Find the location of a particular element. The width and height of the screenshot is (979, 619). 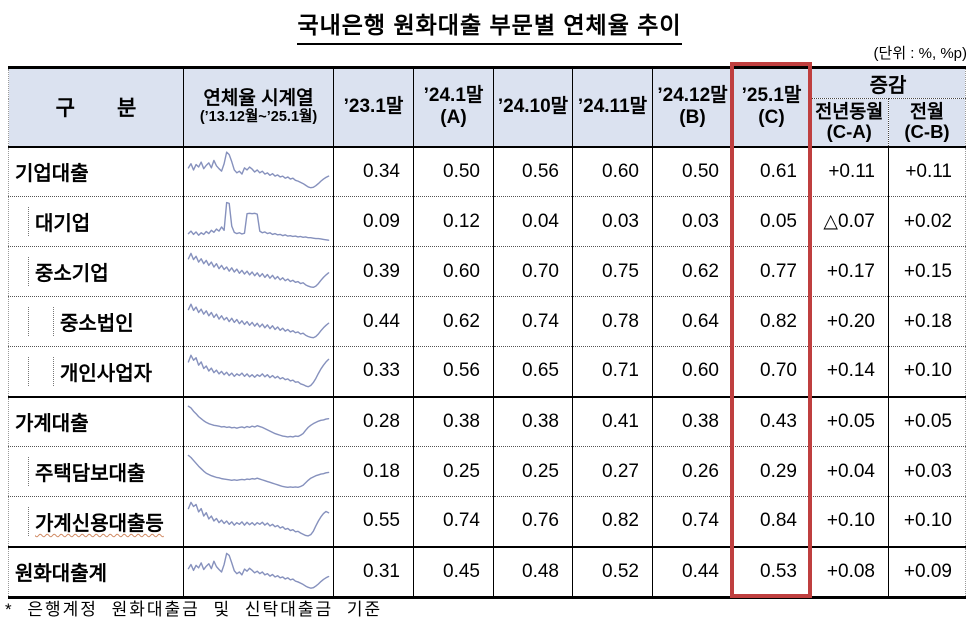

value-cell: 0.28 is located at coordinates (373, 421).